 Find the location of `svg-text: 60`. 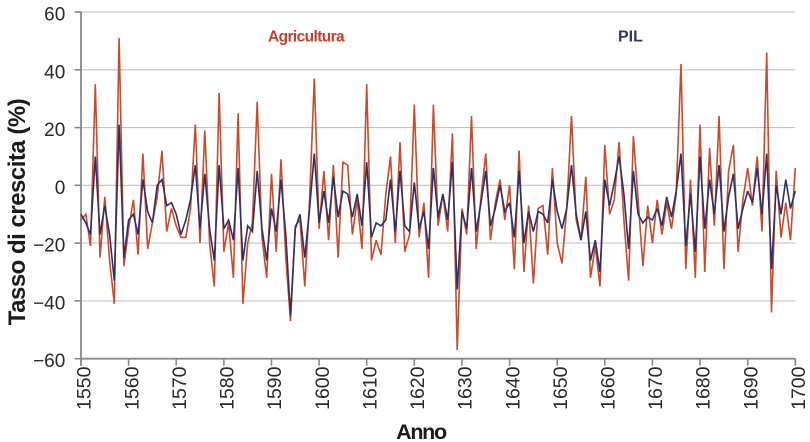

svg-text: 60 is located at coordinates (54, 15).